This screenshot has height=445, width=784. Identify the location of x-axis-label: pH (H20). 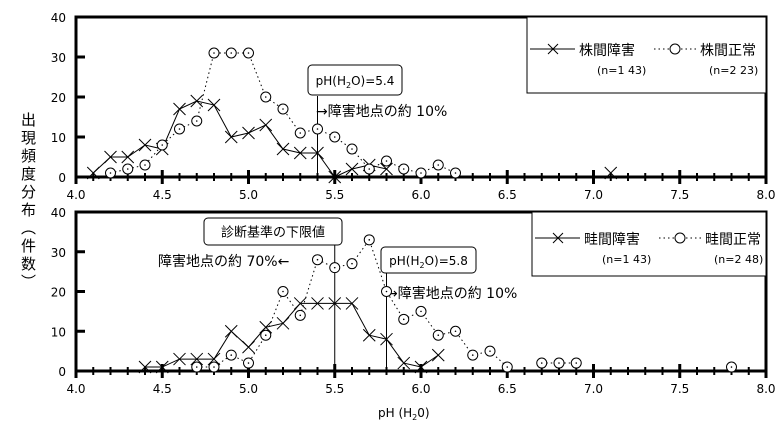
(404, 414).